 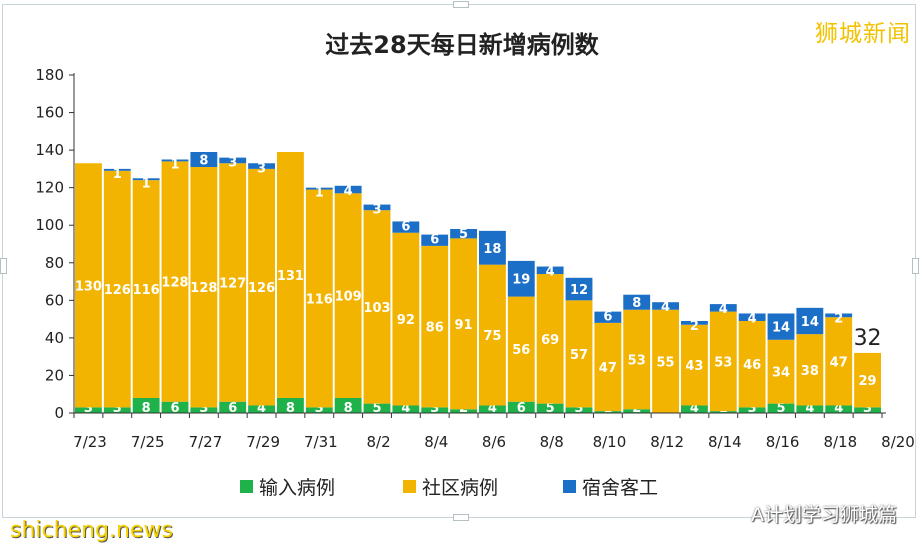 What do you see at coordinates (49, 150) in the screenshot?
I see `y-tick-label: 140` at bounding box center [49, 150].